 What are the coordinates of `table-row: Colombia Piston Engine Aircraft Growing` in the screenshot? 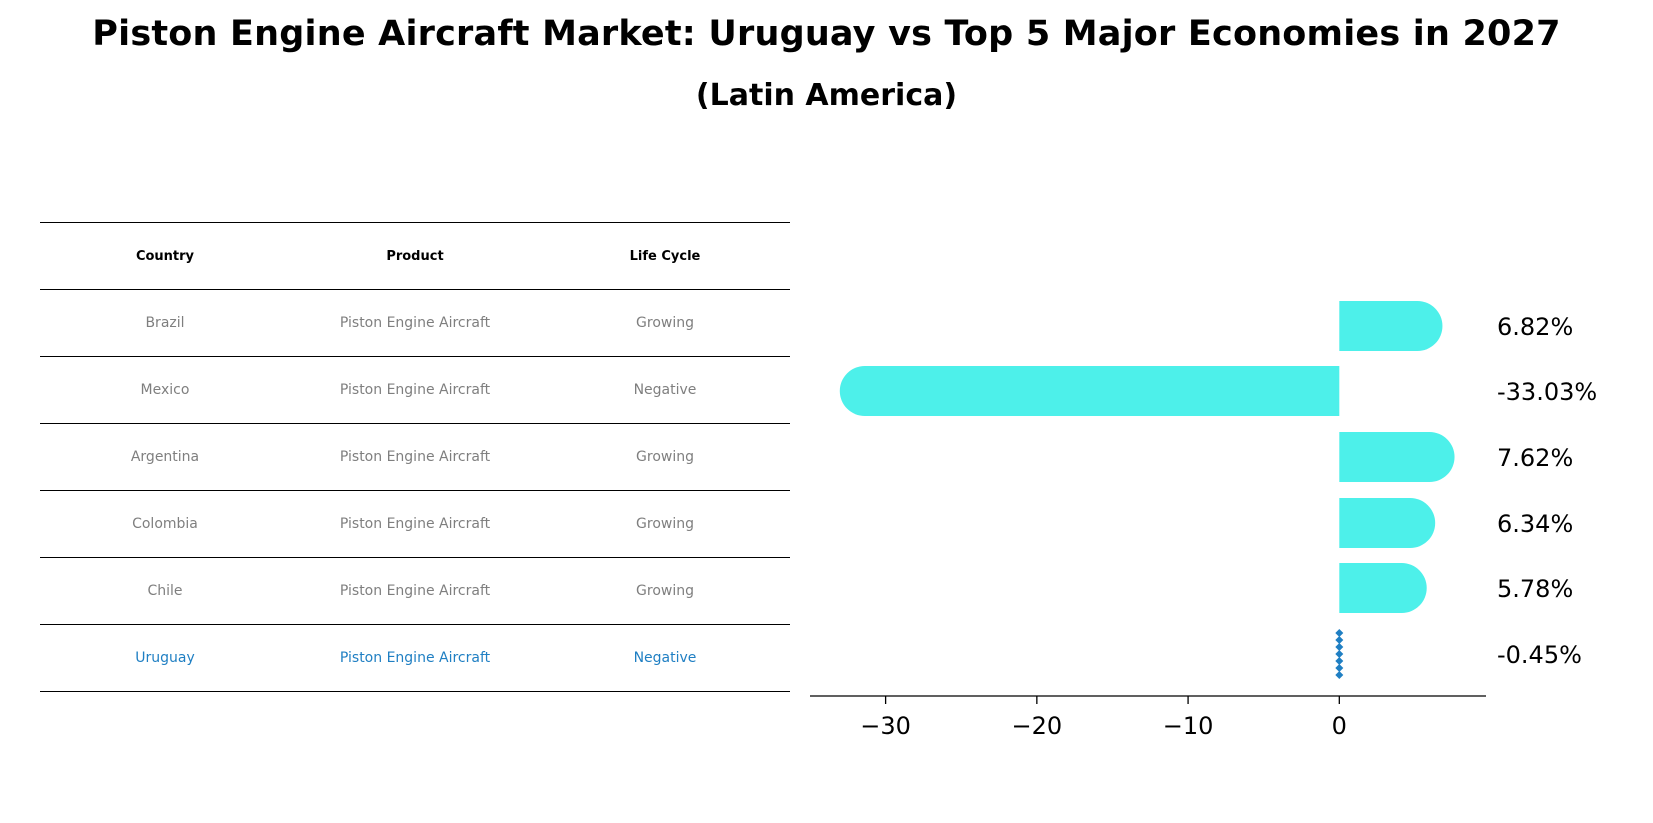 It's located at (415, 523).